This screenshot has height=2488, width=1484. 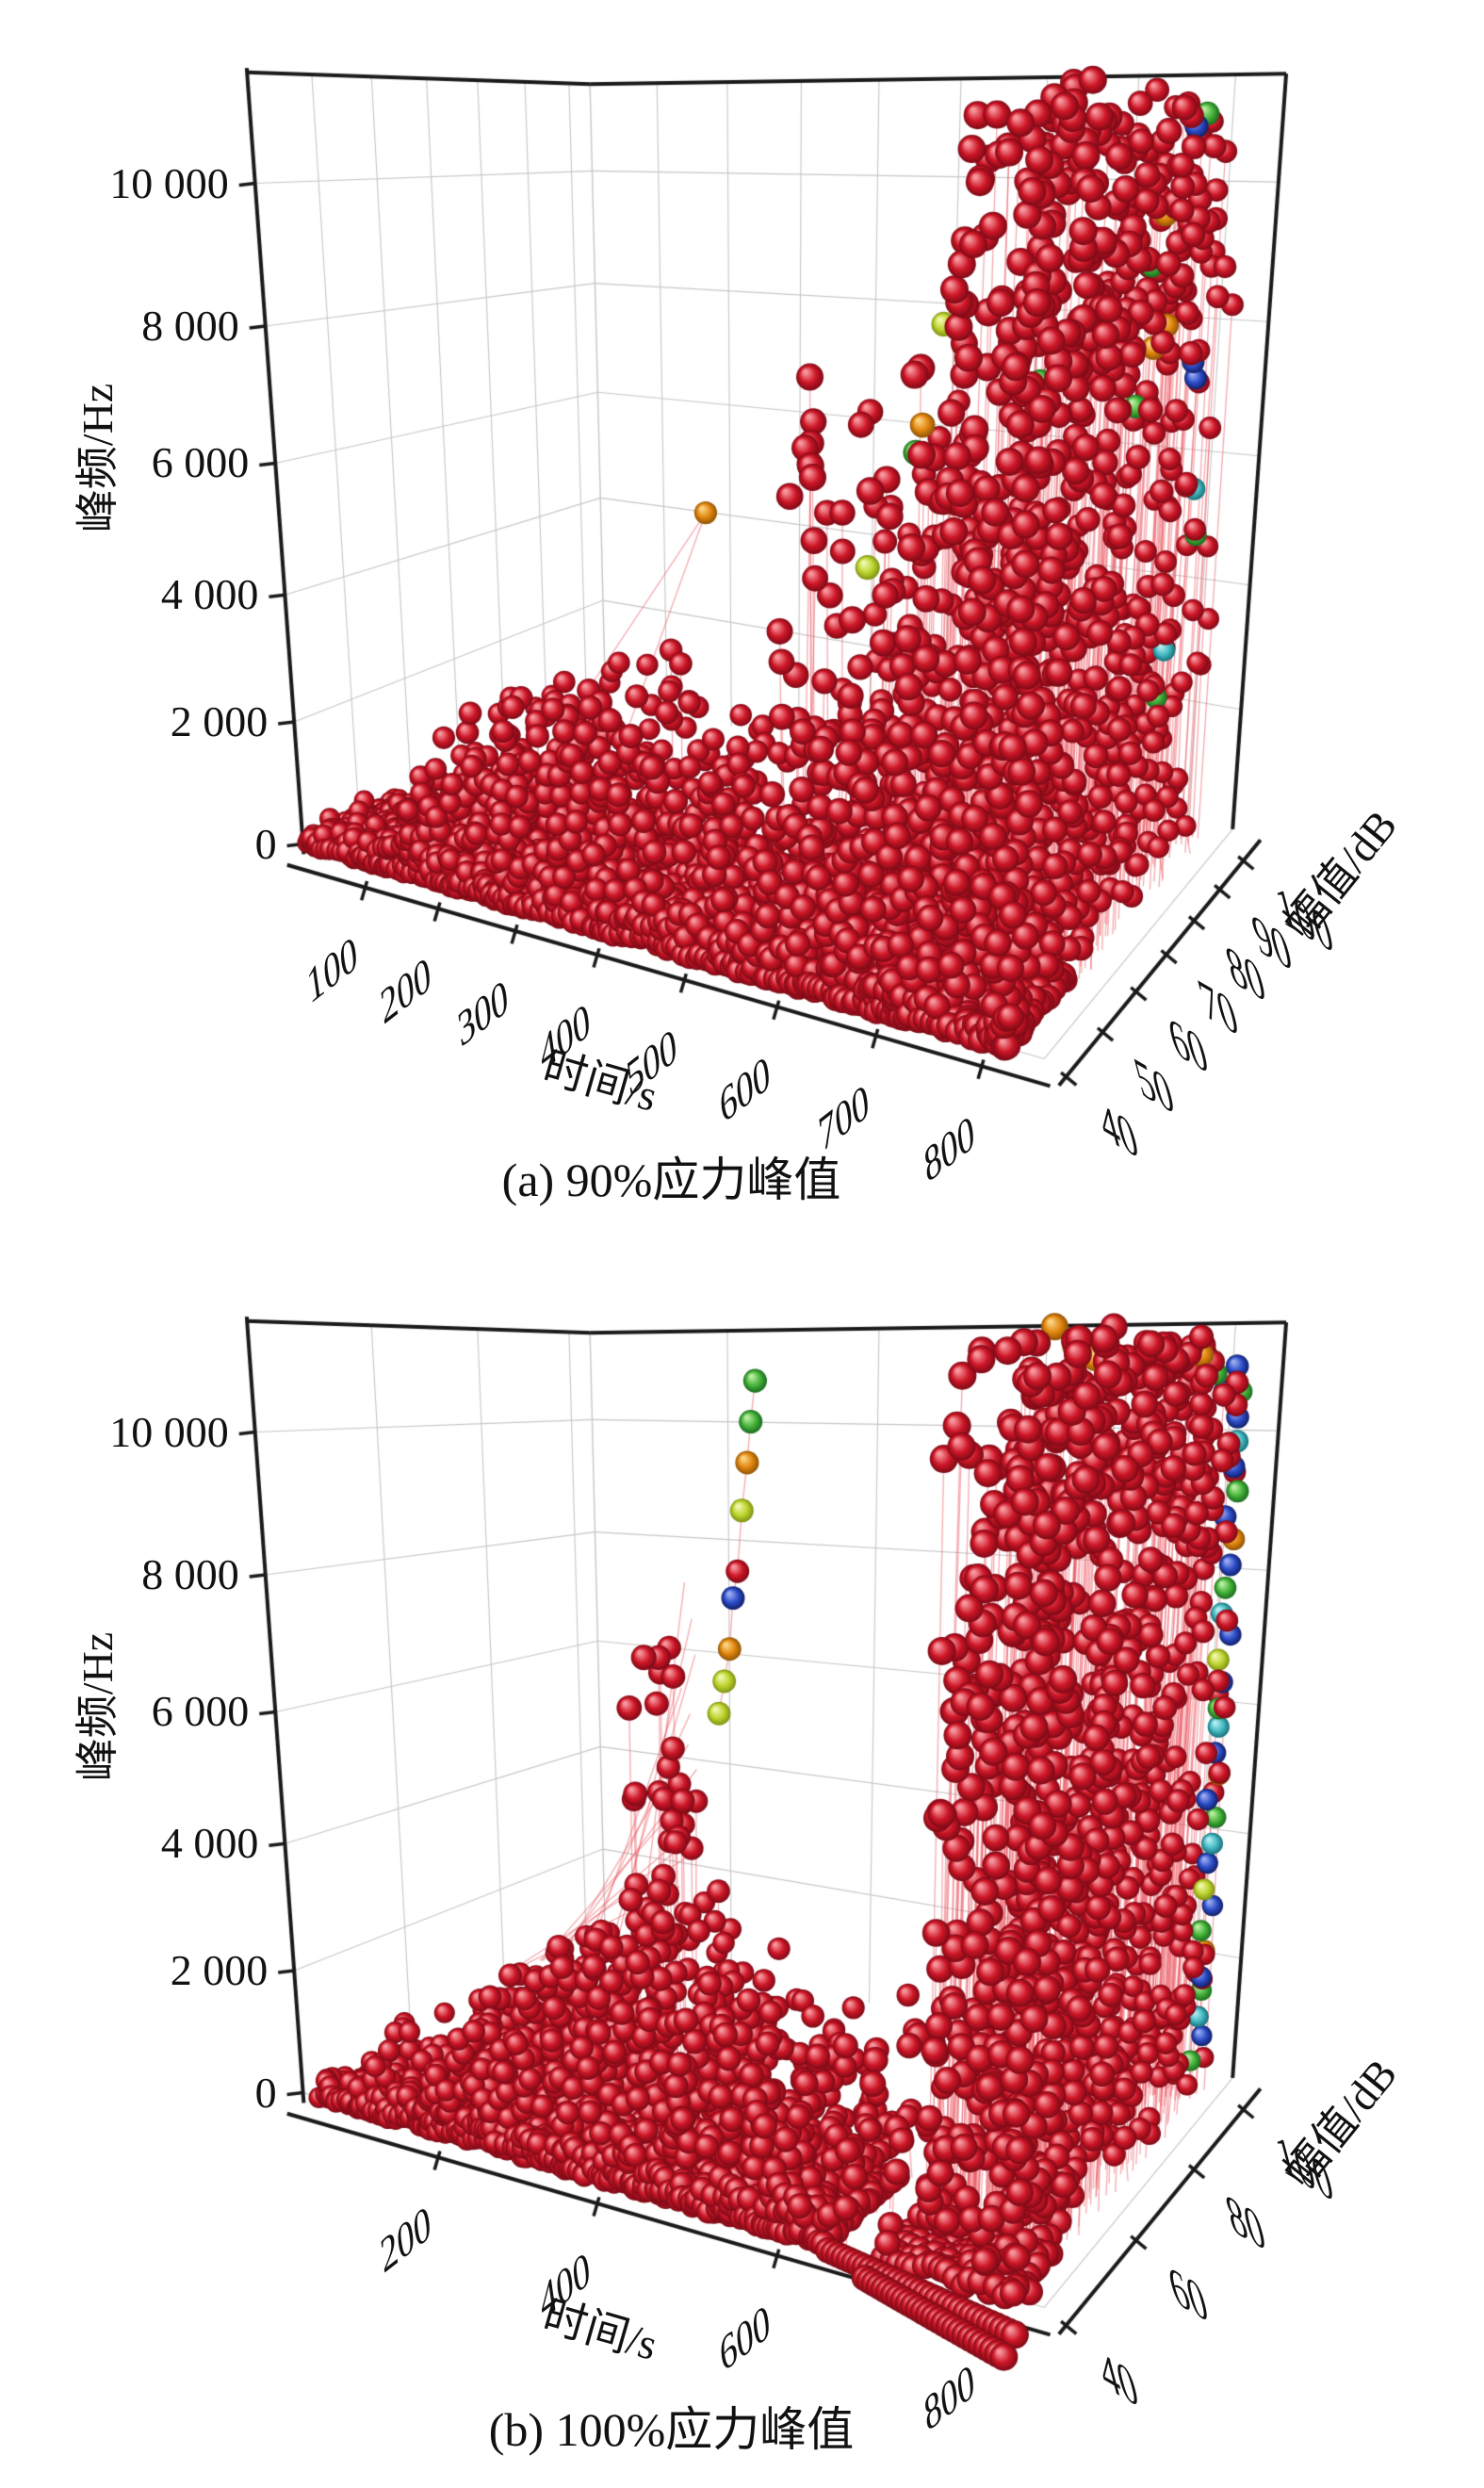 What do you see at coordinates (97, 1706) in the screenshot?
I see `z-axis-title-b: 峰频/Hz` at bounding box center [97, 1706].